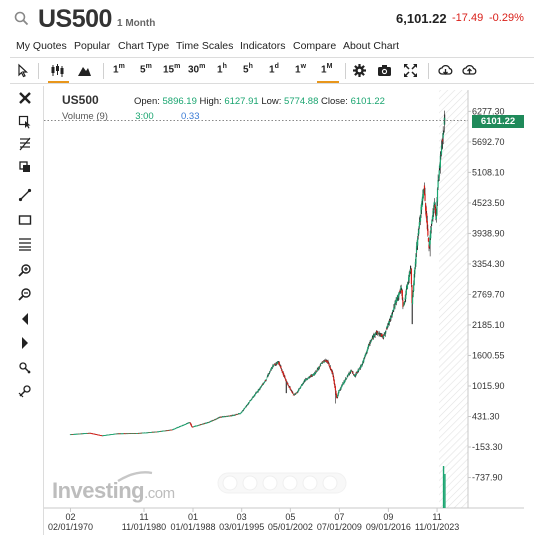 The image size is (534, 535). What do you see at coordinates (445, 70) in the screenshot?
I see `cloud-download-icon` at bounding box center [445, 70].